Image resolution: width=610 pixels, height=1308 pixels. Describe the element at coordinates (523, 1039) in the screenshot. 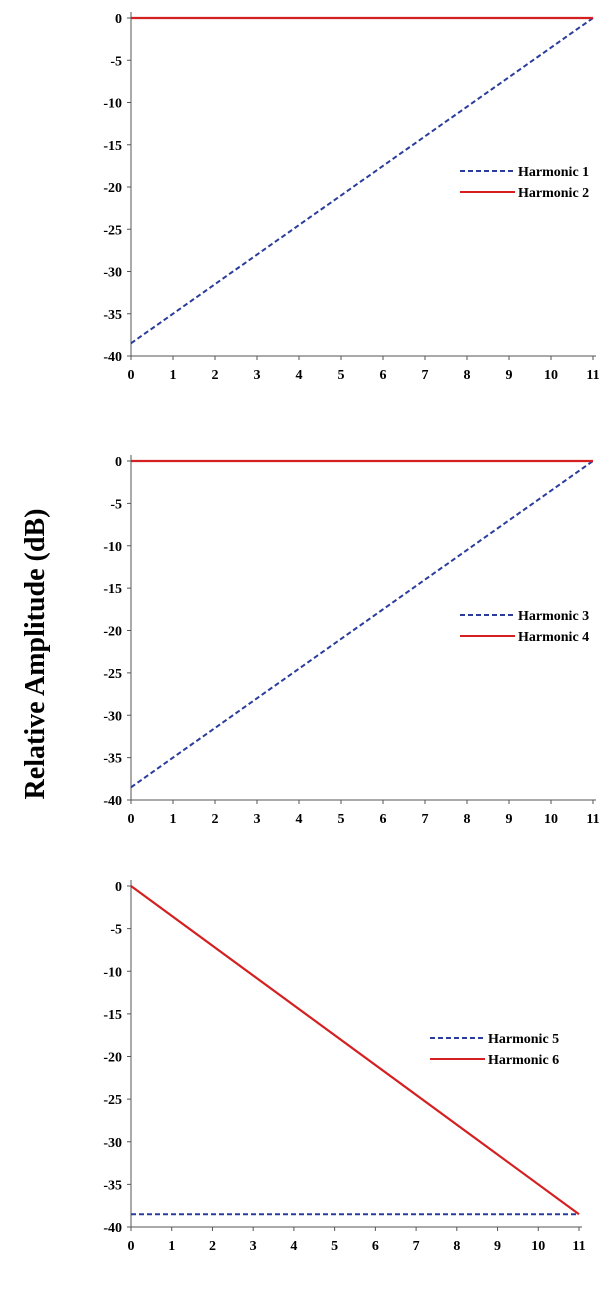

I see `legend-label: Harmonic 5` at that location.